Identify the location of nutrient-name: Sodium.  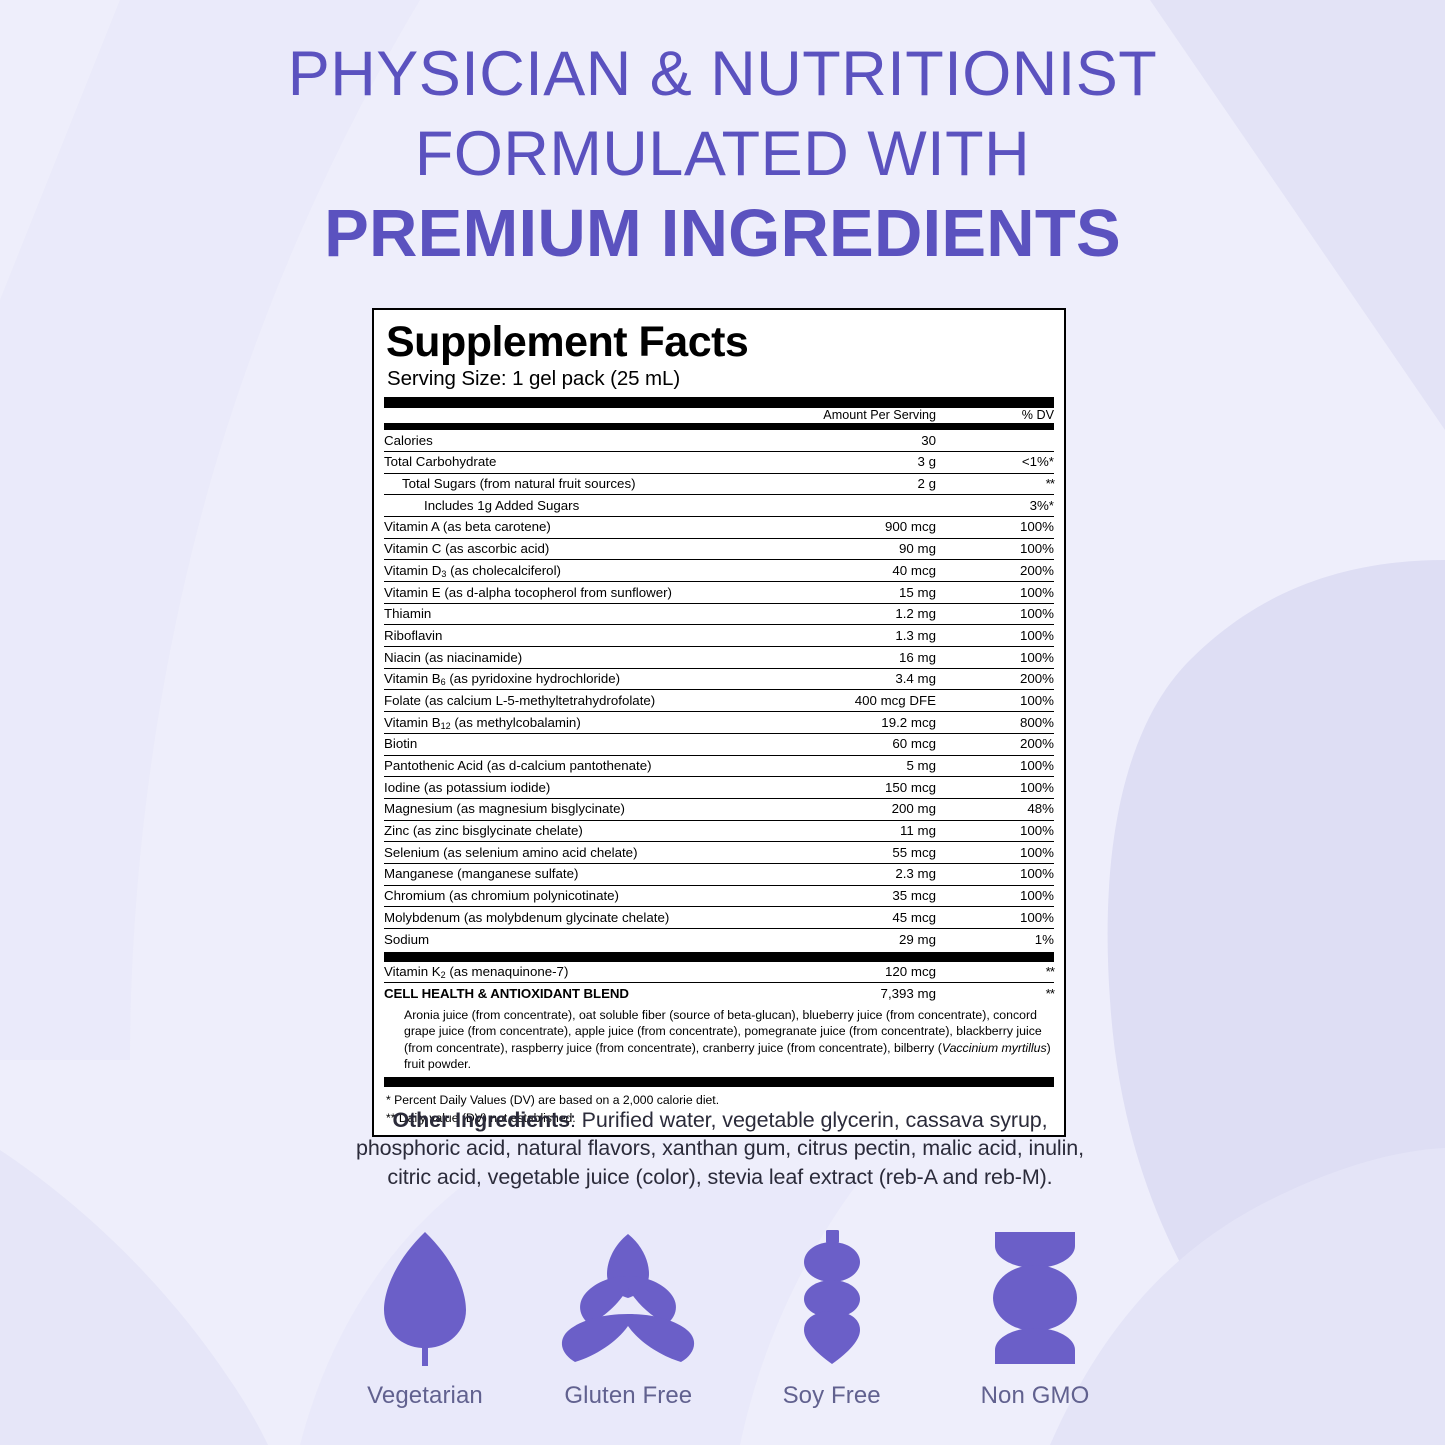
(594, 938).